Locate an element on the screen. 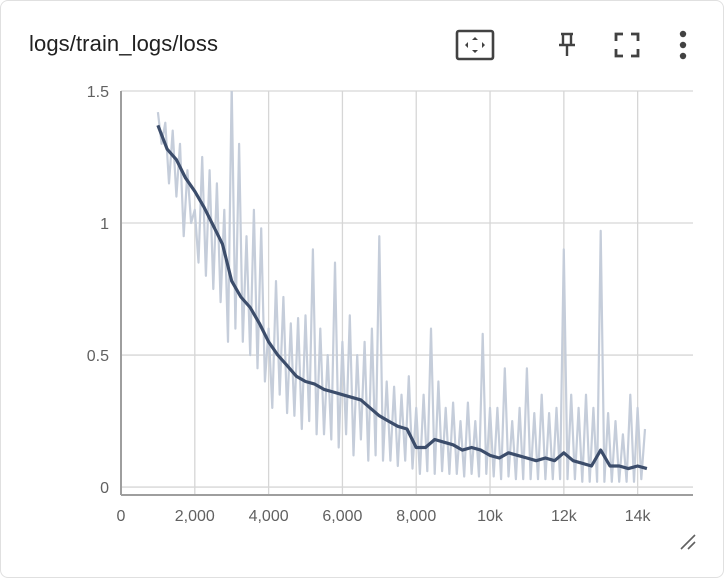 Image resolution: width=724 pixels, height=578 pixels. y-tick-label: 0 is located at coordinates (104, 488).